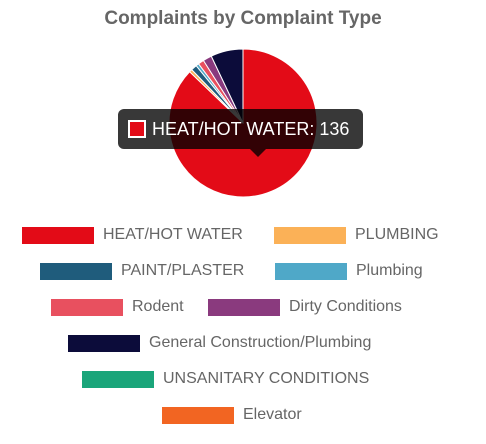  What do you see at coordinates (251, 128) in the screenshot?
I see `tooltip-text: HEAT/HOT WATER: 136` at bounding box center [251, 128].